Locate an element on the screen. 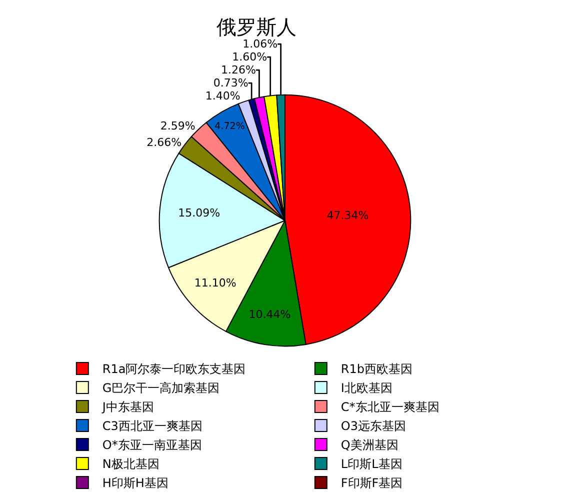 The width and height of the screenshot is (570, 502). data-label: 4.72% is located at coordinates (229, 126).